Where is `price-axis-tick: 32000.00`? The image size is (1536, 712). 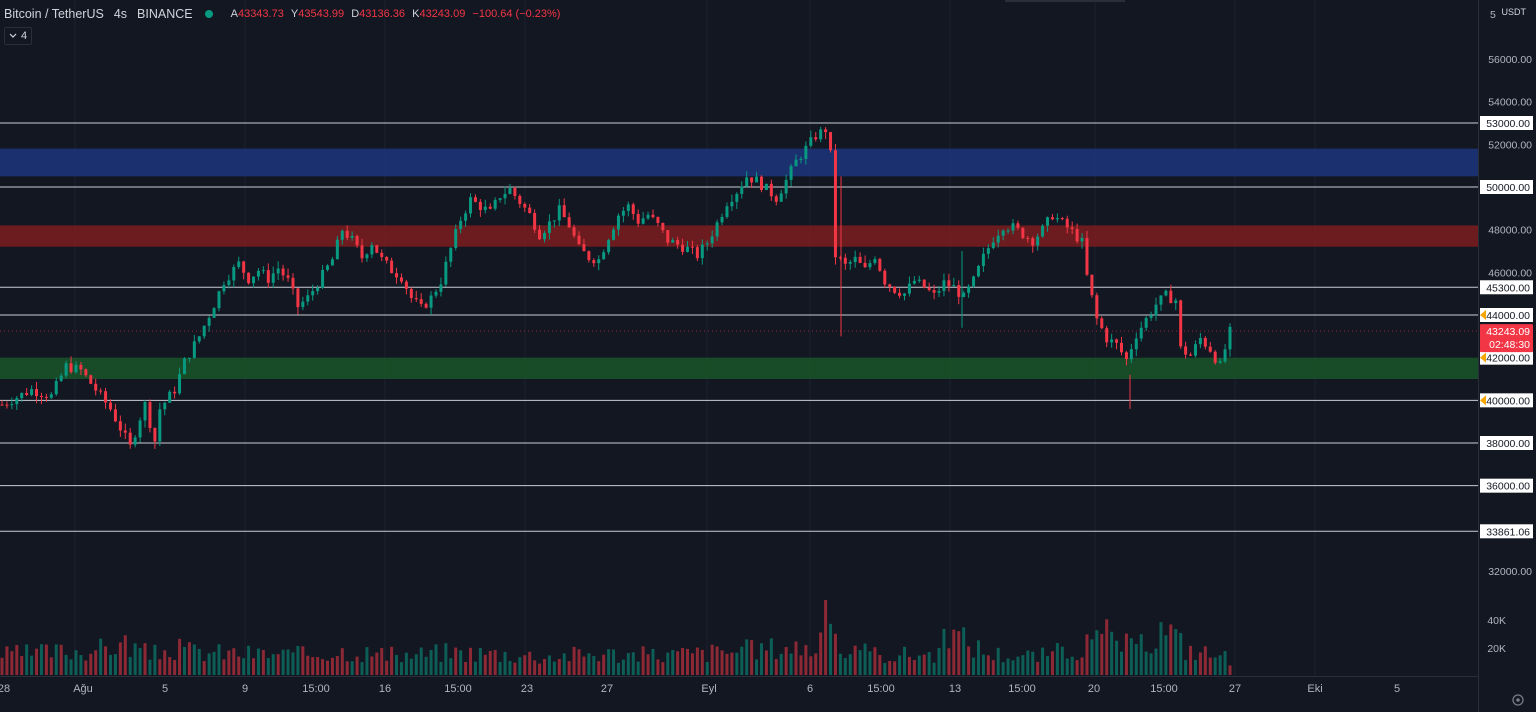
price-axis-tick: 32000.00 is located at coordinates (1510, 572).